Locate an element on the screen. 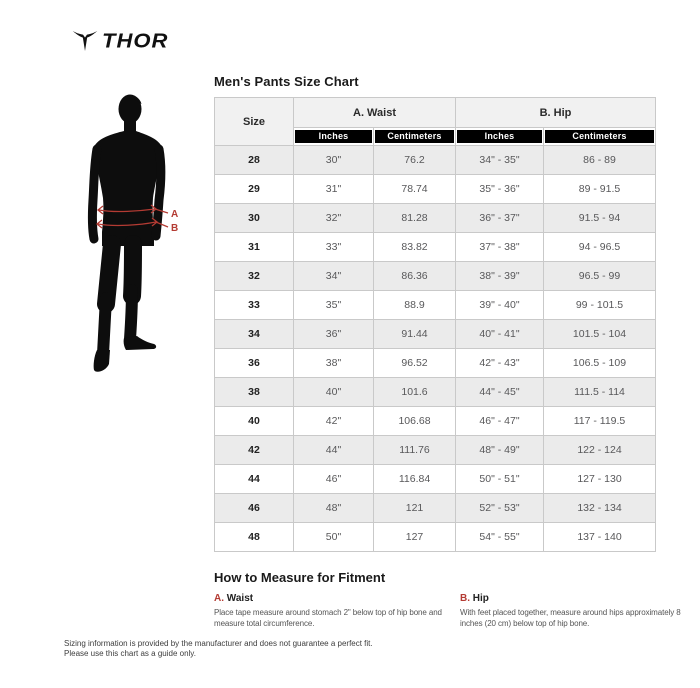 Image resolution: width=700 pixels, height=688 pixels. table-row: 32 34" 86.36 38" - 39" 96.5 - 99 is located at coordinates (435, 276).